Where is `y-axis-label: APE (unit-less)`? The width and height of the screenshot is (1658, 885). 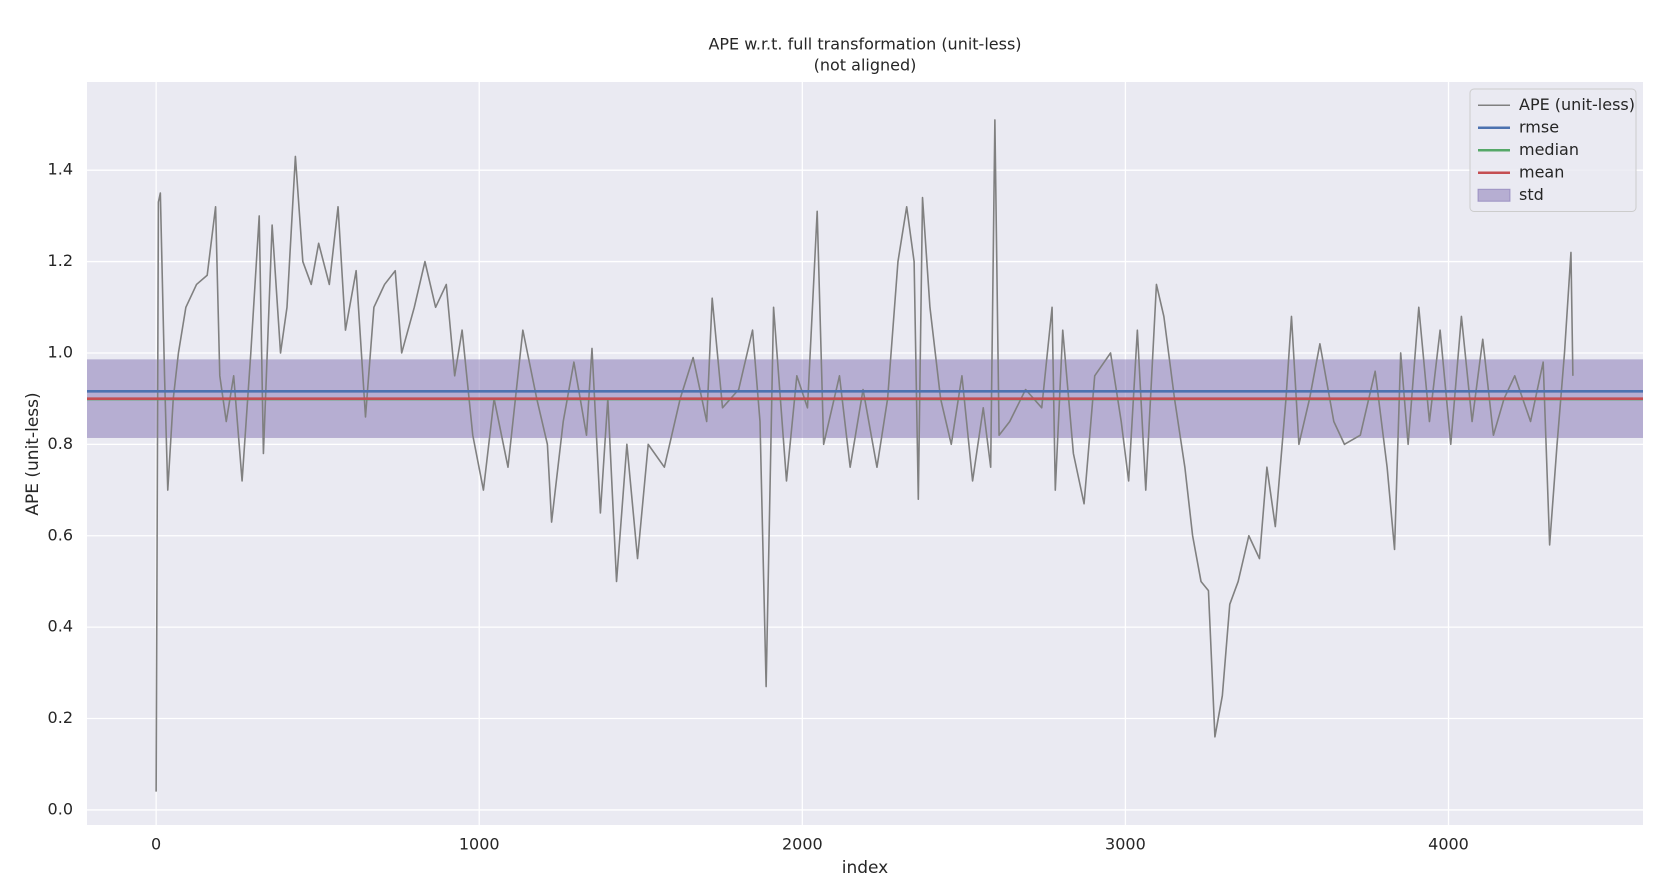
y-axis-label: APE (unit-less) is located at coordinates (33, 453).